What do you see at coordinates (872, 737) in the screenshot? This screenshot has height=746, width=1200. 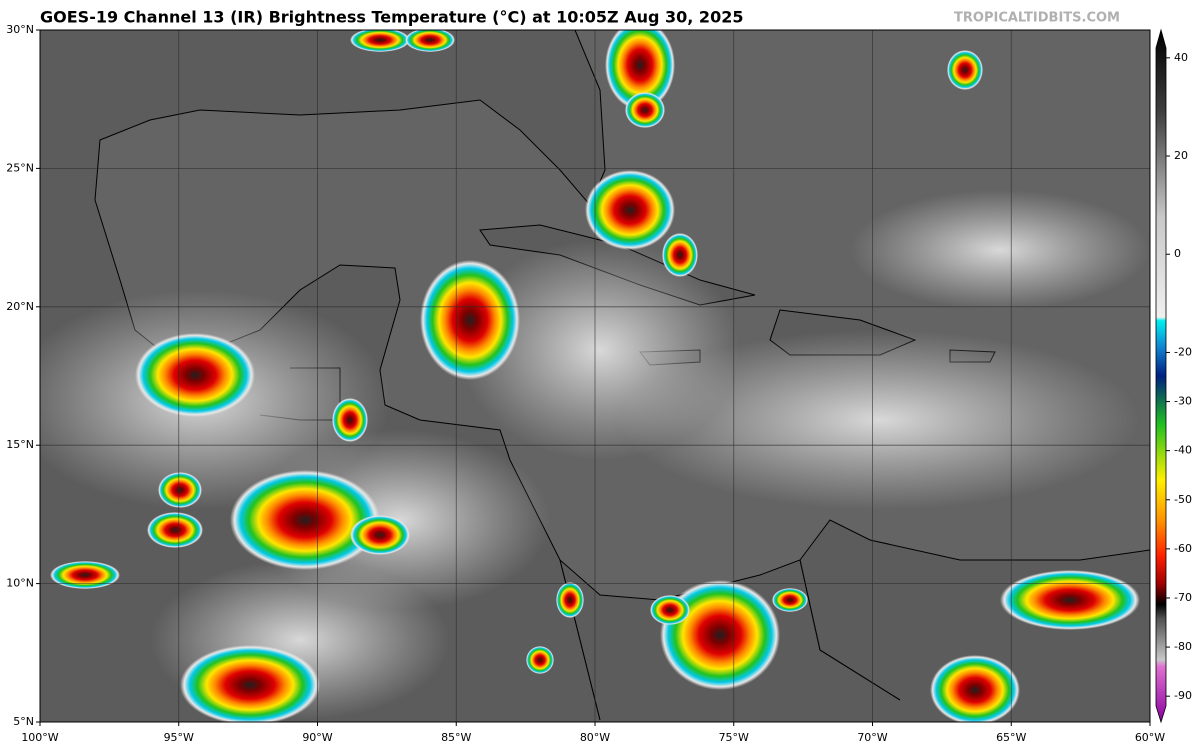 I see `x-tick-label: 70°W` at bounding box center [872, 737].